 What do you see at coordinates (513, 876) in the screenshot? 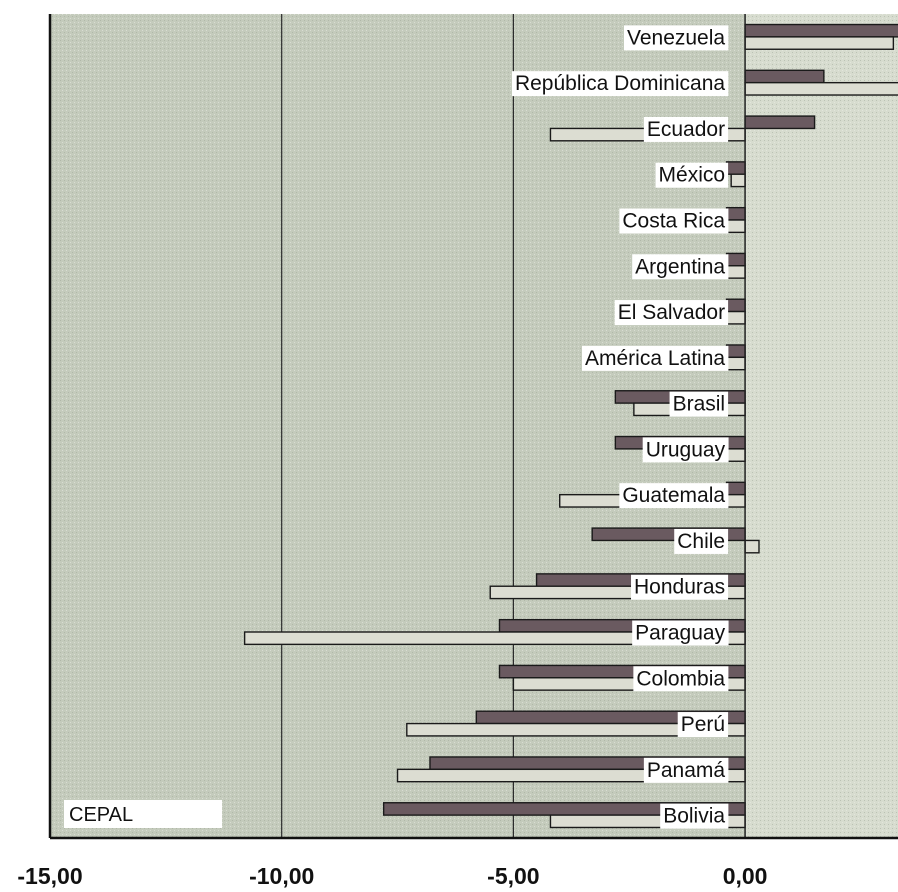
I see `x-tick-label: -5,00` at bounding box center [513, 876].